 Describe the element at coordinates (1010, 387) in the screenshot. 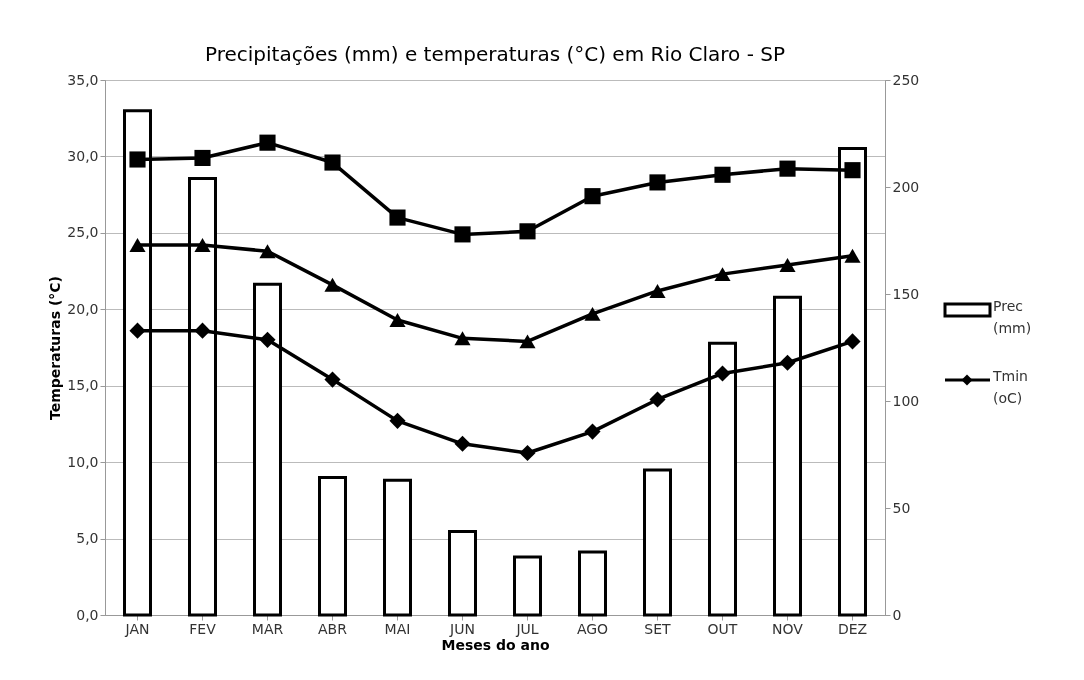

I see `legend-label: Tmin (oC)` at that location.